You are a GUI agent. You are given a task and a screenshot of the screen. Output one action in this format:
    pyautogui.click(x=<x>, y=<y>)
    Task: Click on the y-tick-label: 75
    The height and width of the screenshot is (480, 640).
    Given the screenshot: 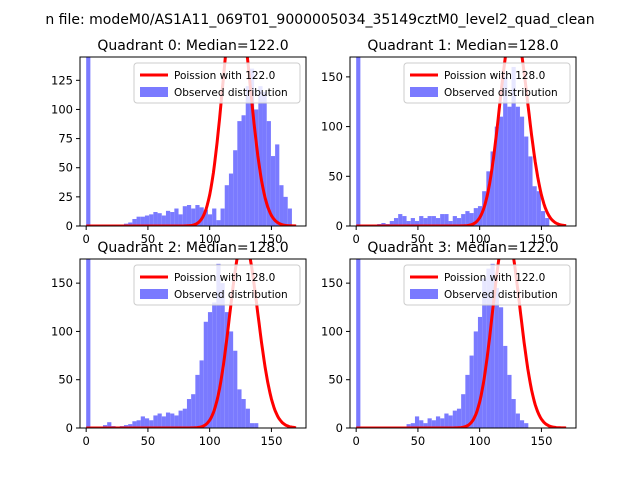 What is the action you would take?
    pyautogui.click(x=65, y=139)
    